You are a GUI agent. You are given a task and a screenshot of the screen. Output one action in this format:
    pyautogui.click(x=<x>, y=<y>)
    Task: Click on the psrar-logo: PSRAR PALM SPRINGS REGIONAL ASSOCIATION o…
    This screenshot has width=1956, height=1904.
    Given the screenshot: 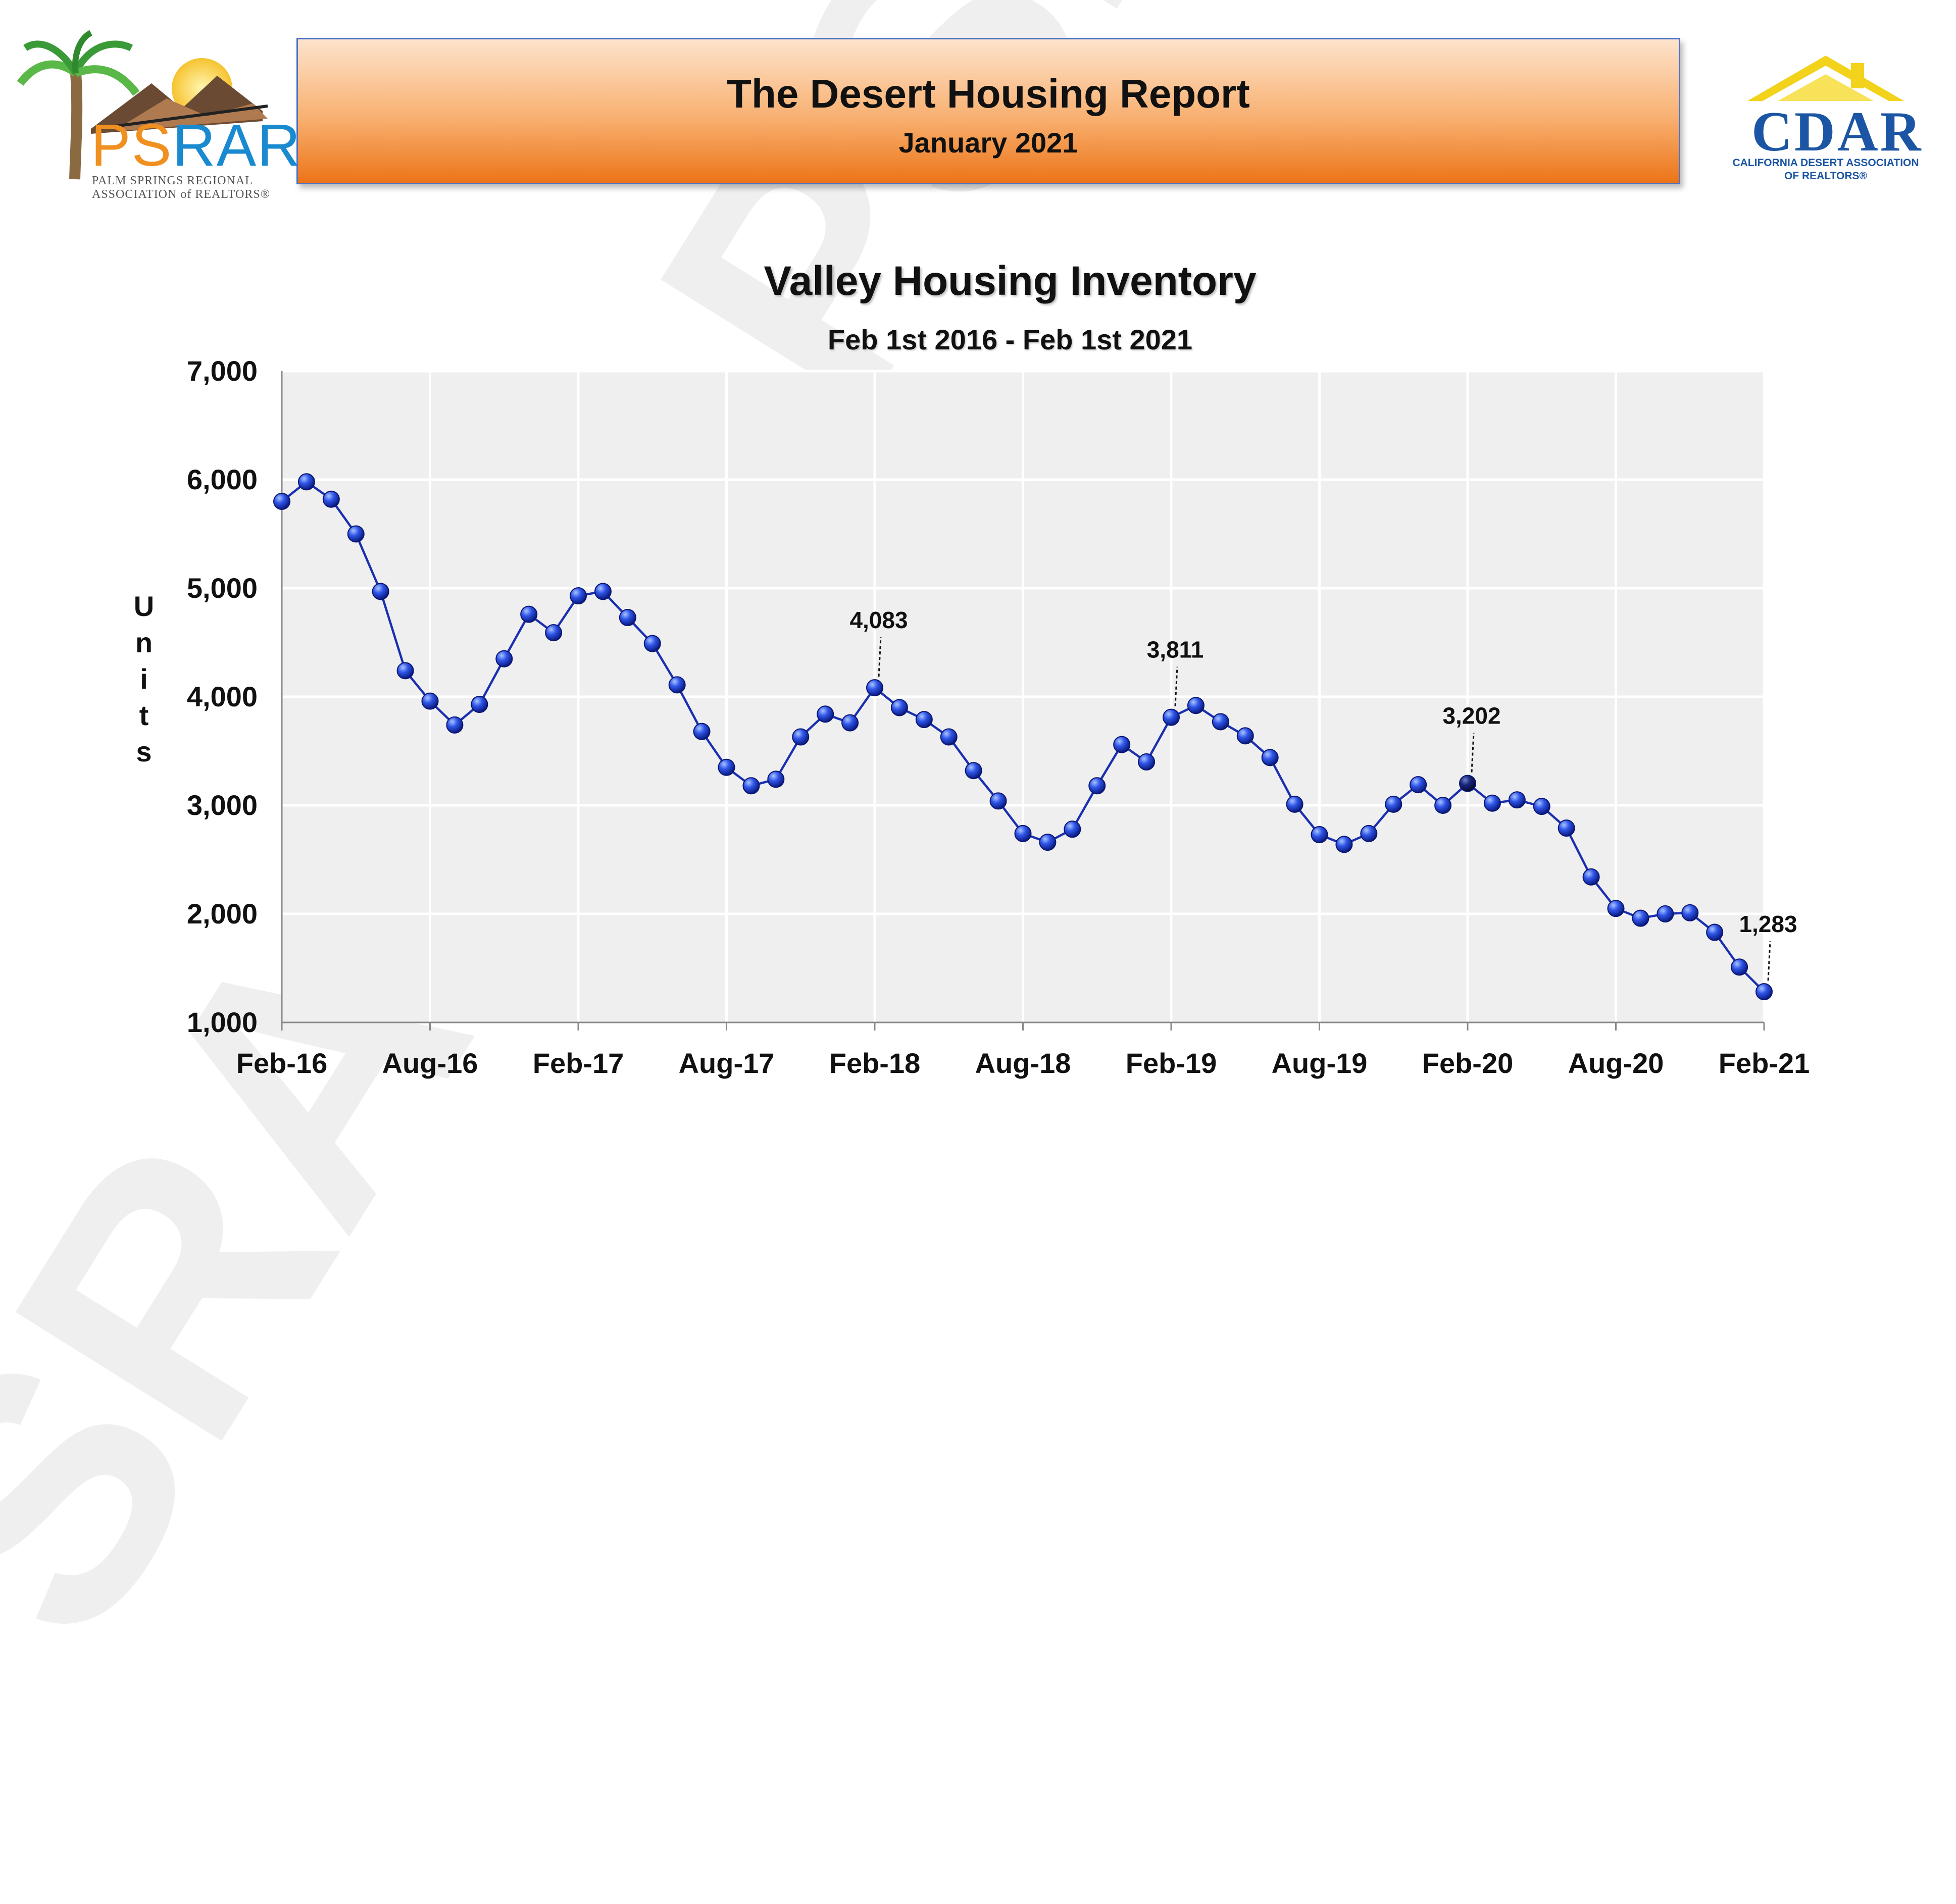 What is the action you would take?
    pyautogui.click(x=157, y=114)
    